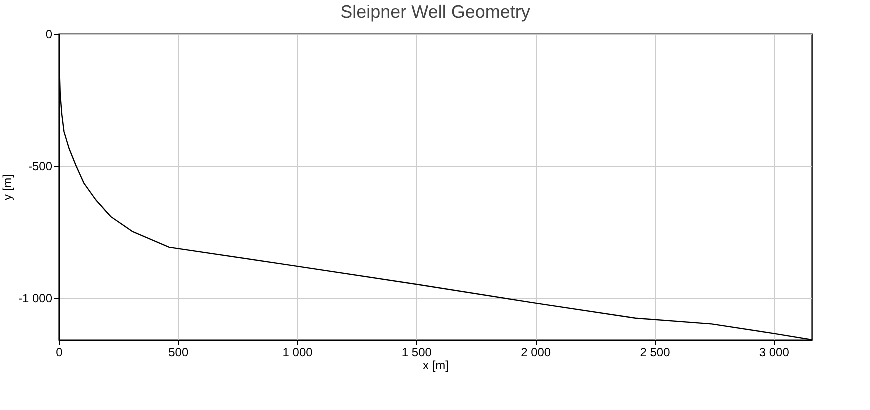 The image size is (870, 410). I want to click on x-tick-label: 2 500, so click(655, 353).